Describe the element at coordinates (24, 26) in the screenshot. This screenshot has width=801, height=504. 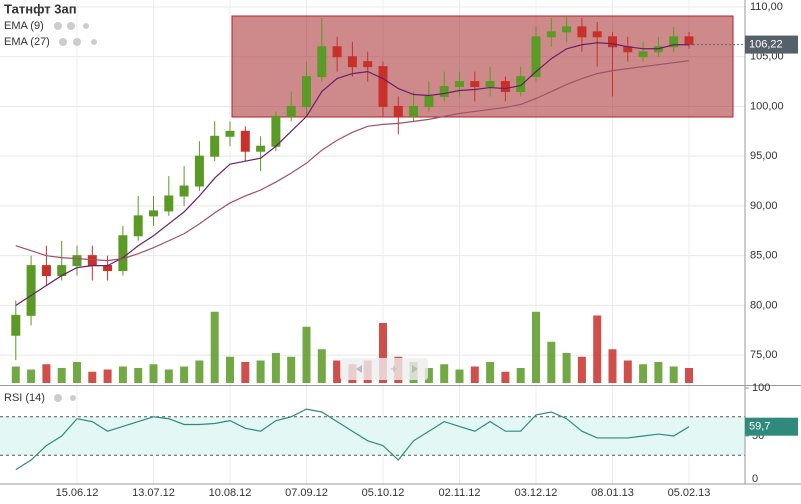
I see `legend-entry: EMA (9)` at that location.